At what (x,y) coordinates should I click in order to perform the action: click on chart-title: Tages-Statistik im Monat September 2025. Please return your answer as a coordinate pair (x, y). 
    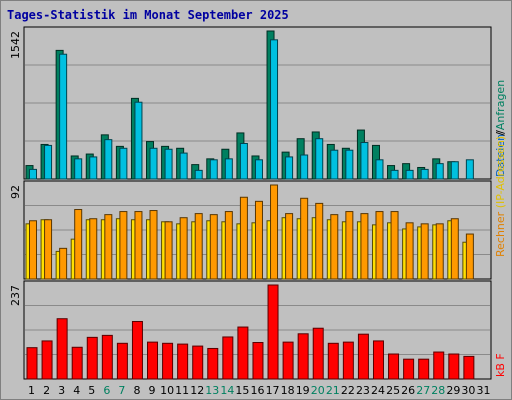
    Looking at the image, I should click on (148, 15).